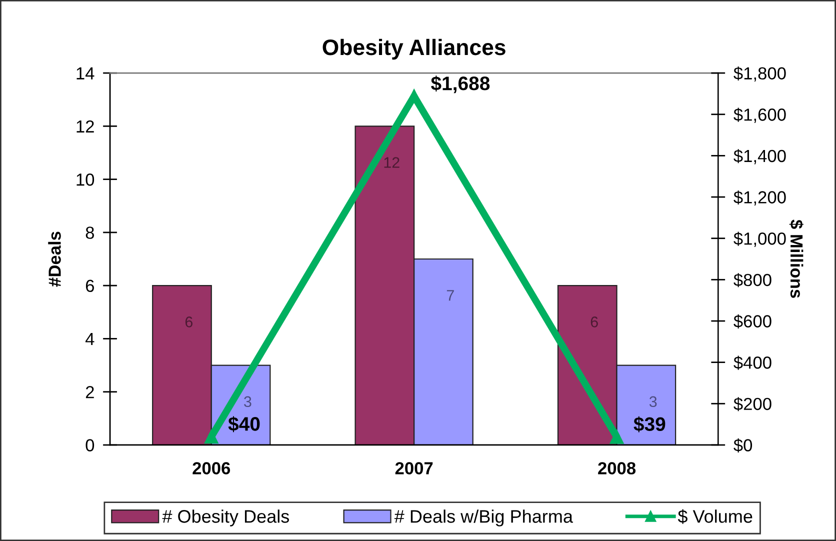  I want to click on y2-tick-label: $0, so click(743, 445).